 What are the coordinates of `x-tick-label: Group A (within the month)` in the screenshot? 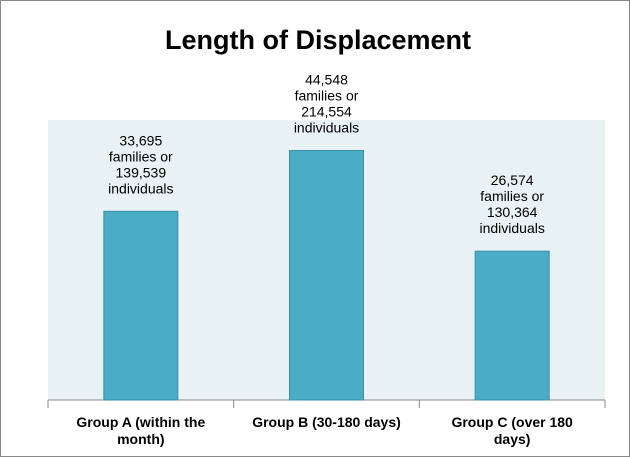 It's located at (140, 430).